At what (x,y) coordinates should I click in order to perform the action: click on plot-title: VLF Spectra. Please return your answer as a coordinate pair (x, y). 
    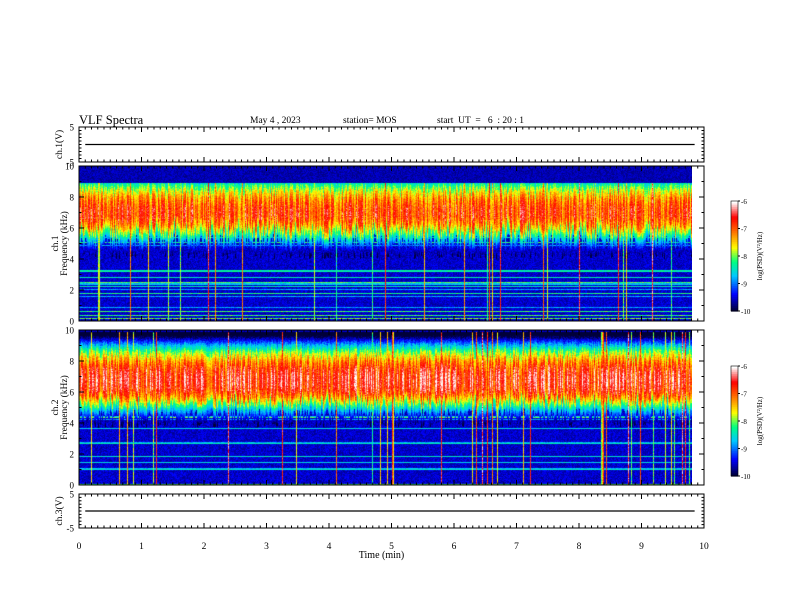
    Looking at the image, I should click on (111, 120).